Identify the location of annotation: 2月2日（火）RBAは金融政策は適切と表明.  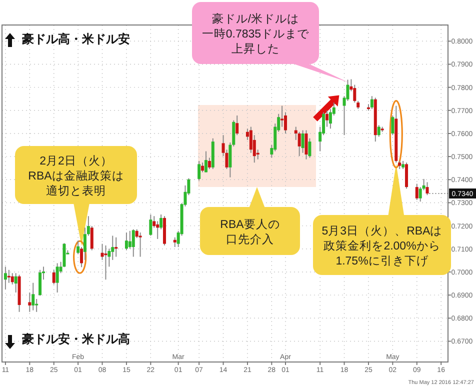
(76, 176).